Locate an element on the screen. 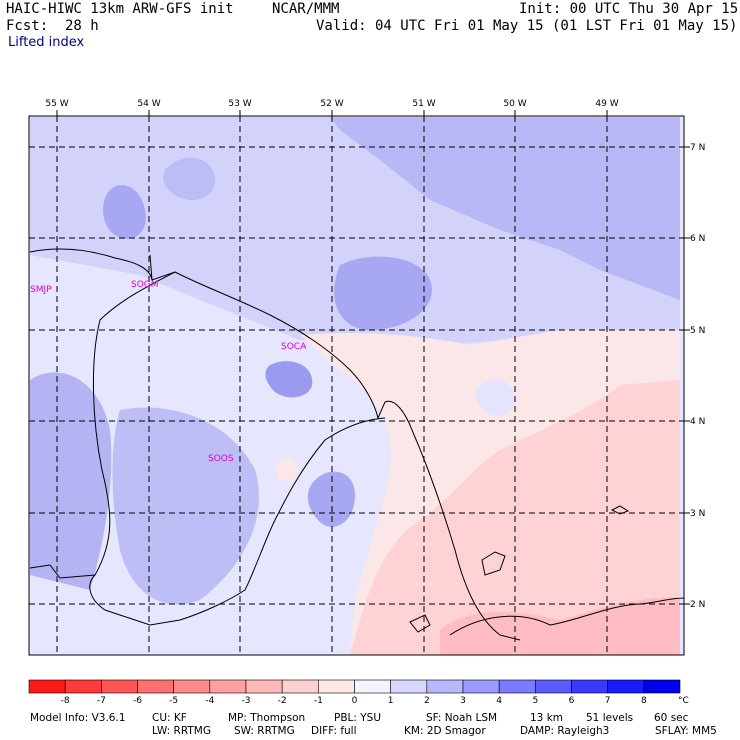 The image size is (740, 740). footer-pbl: PBL: YSU is located at coordinates (358, 718).